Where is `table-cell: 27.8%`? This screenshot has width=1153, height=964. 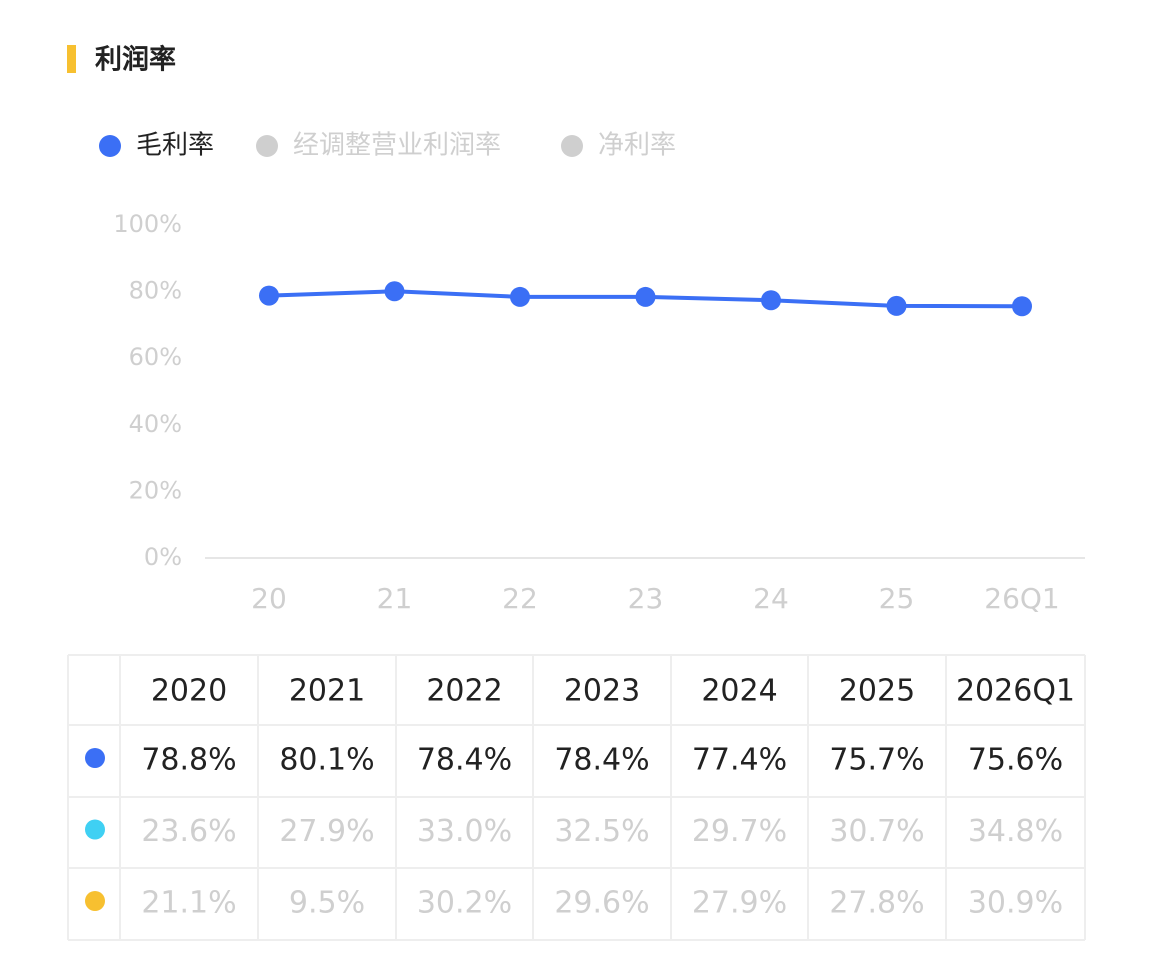
table-cell: 27.8% is located at coordinates (876, 903).